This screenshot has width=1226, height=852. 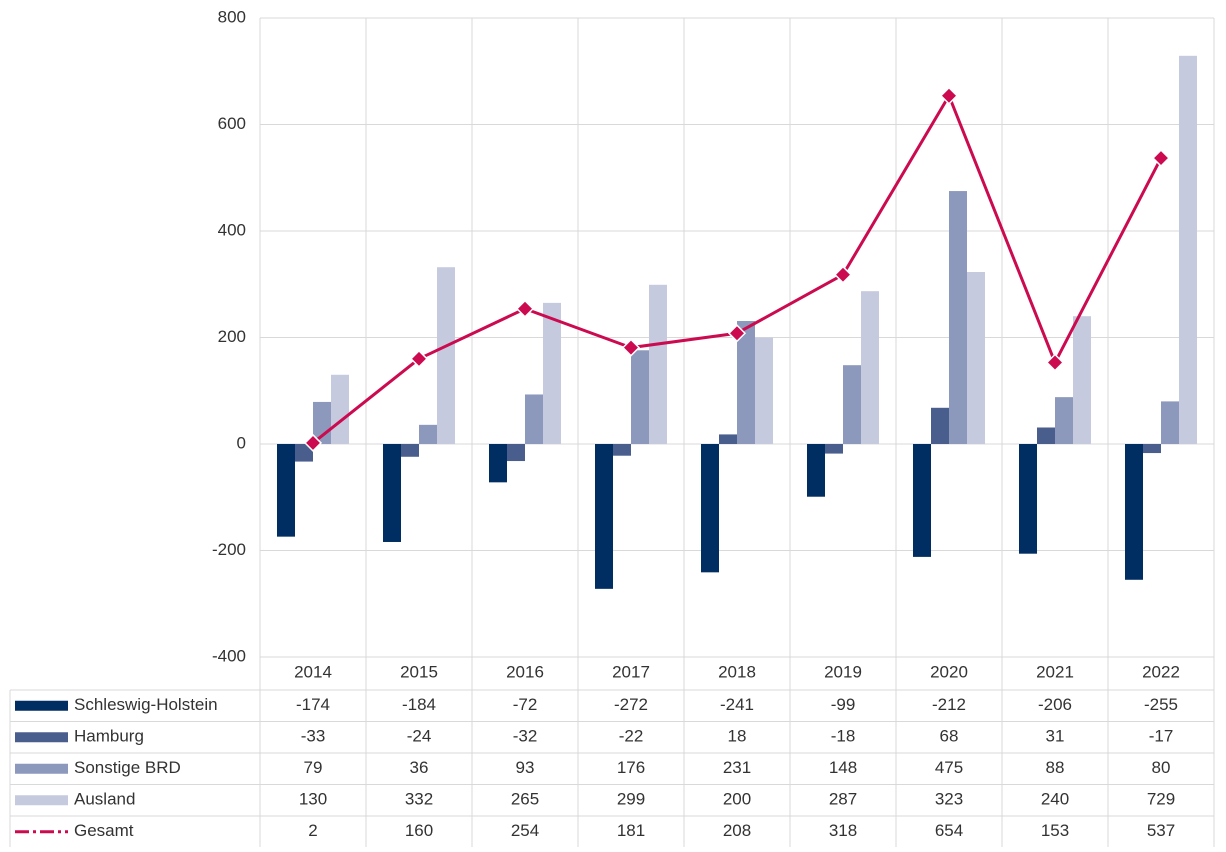 What do you see at coordinates (525, 767) in the screenshot?
I see `table-cell: 93` at bounding box center [525, 767].